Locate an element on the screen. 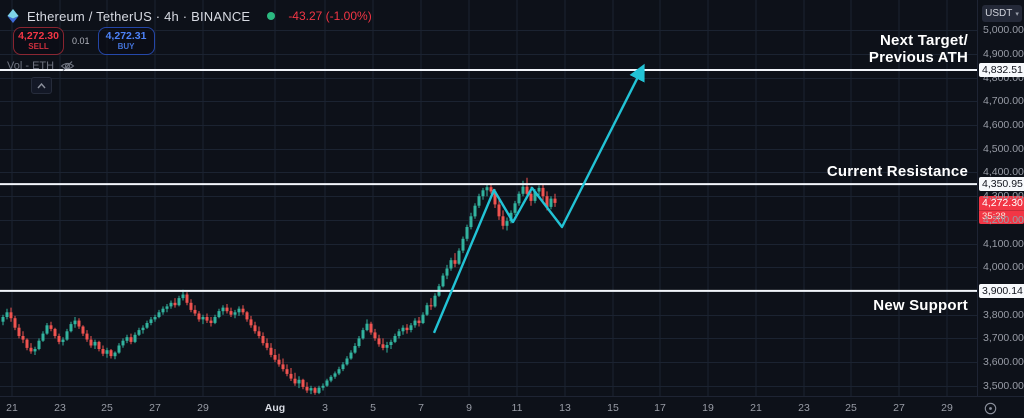  volume-indicator-row: Vol - ETH is located at coordinates (41, 66).